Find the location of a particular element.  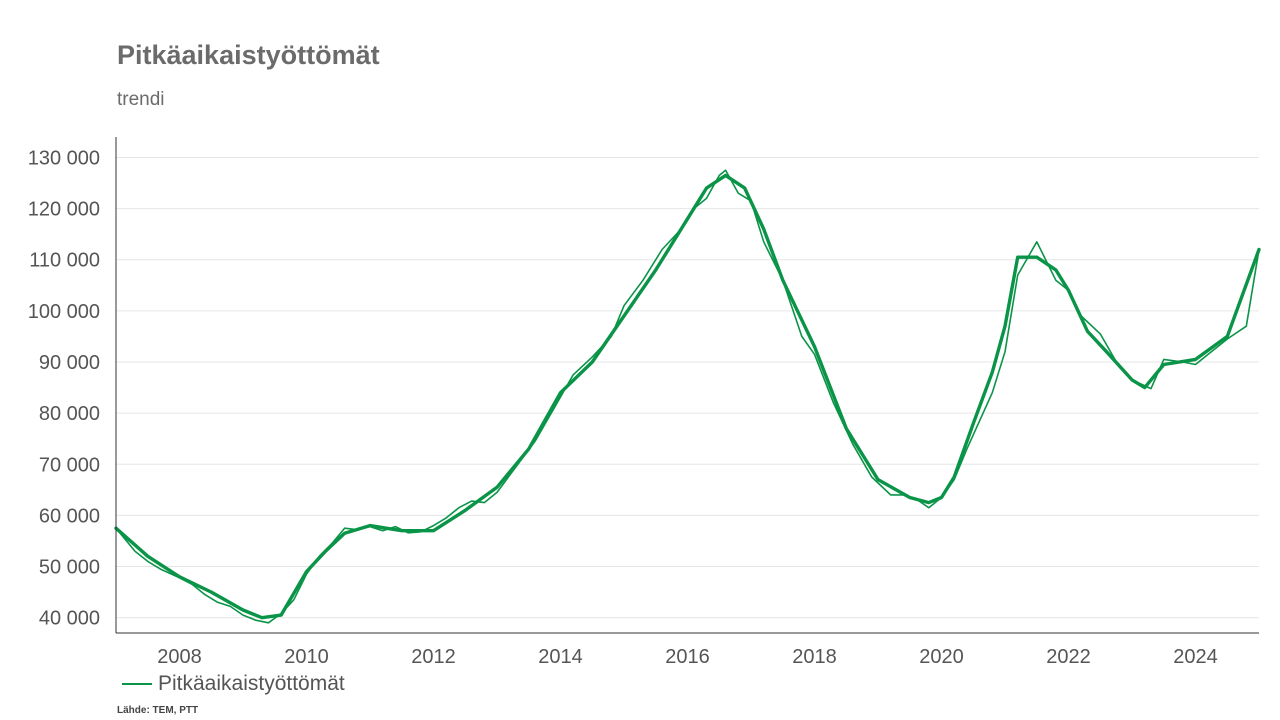

x-tick-label: 2008 is located at coordinates (179, 657).